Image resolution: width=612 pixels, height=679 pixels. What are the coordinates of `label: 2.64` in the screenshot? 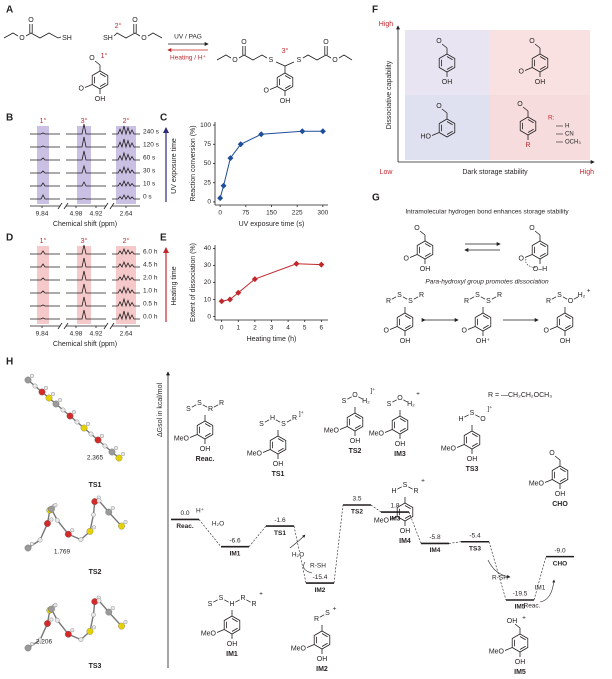 It's located at (126, 214).